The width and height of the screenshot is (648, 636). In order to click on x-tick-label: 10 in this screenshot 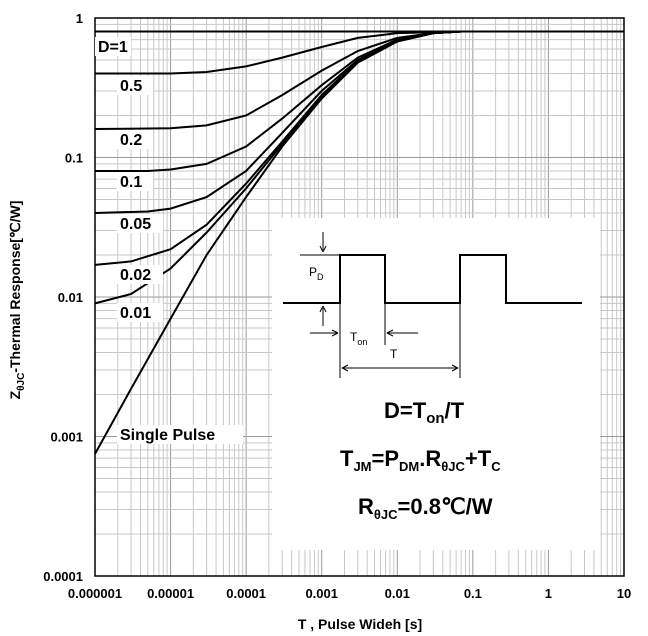, I will do `click(624, 593)`.